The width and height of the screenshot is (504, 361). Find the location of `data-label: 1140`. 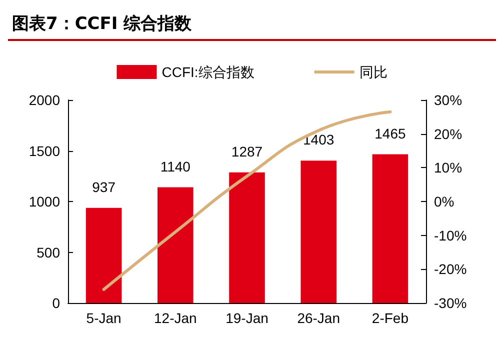

data-label: 1140 is located at coordinates (175, 166).